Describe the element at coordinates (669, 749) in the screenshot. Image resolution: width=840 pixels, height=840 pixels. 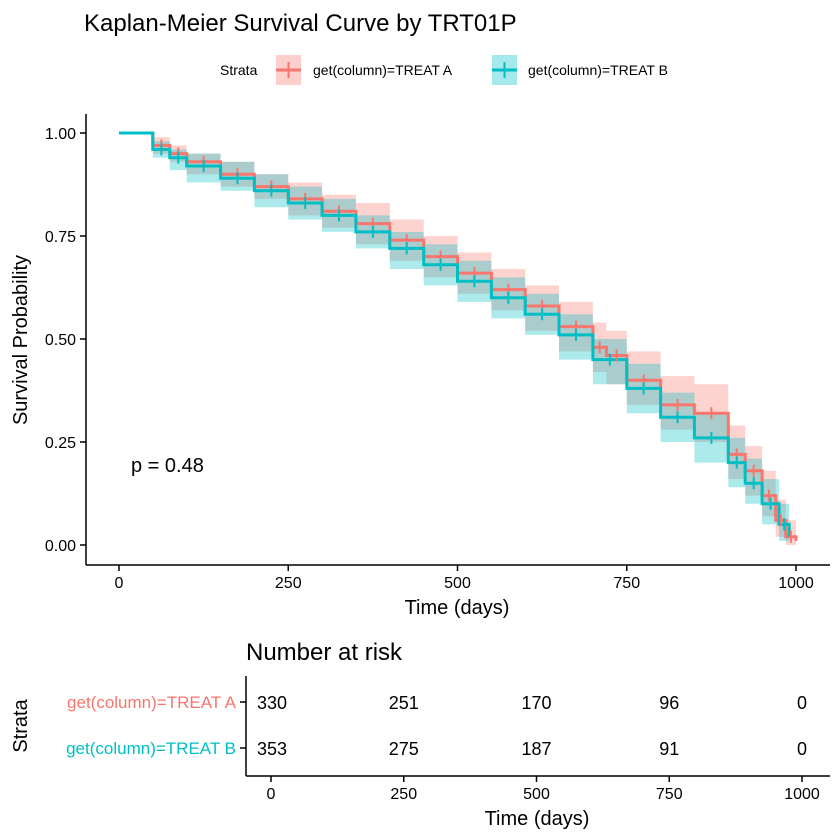
I see `risk-value-treat-b: 91` at that location.